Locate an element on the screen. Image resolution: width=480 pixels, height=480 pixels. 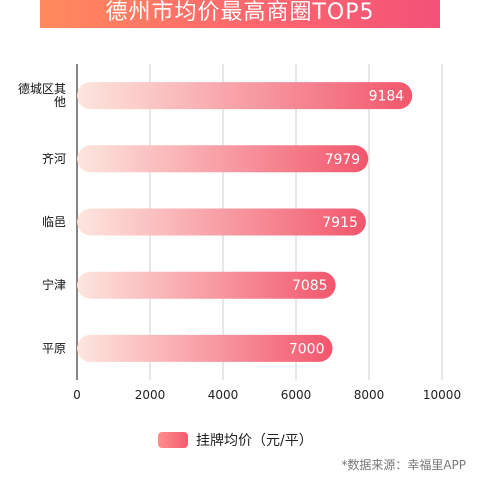
category-label: 平原 is located at coordinates (54, 348).